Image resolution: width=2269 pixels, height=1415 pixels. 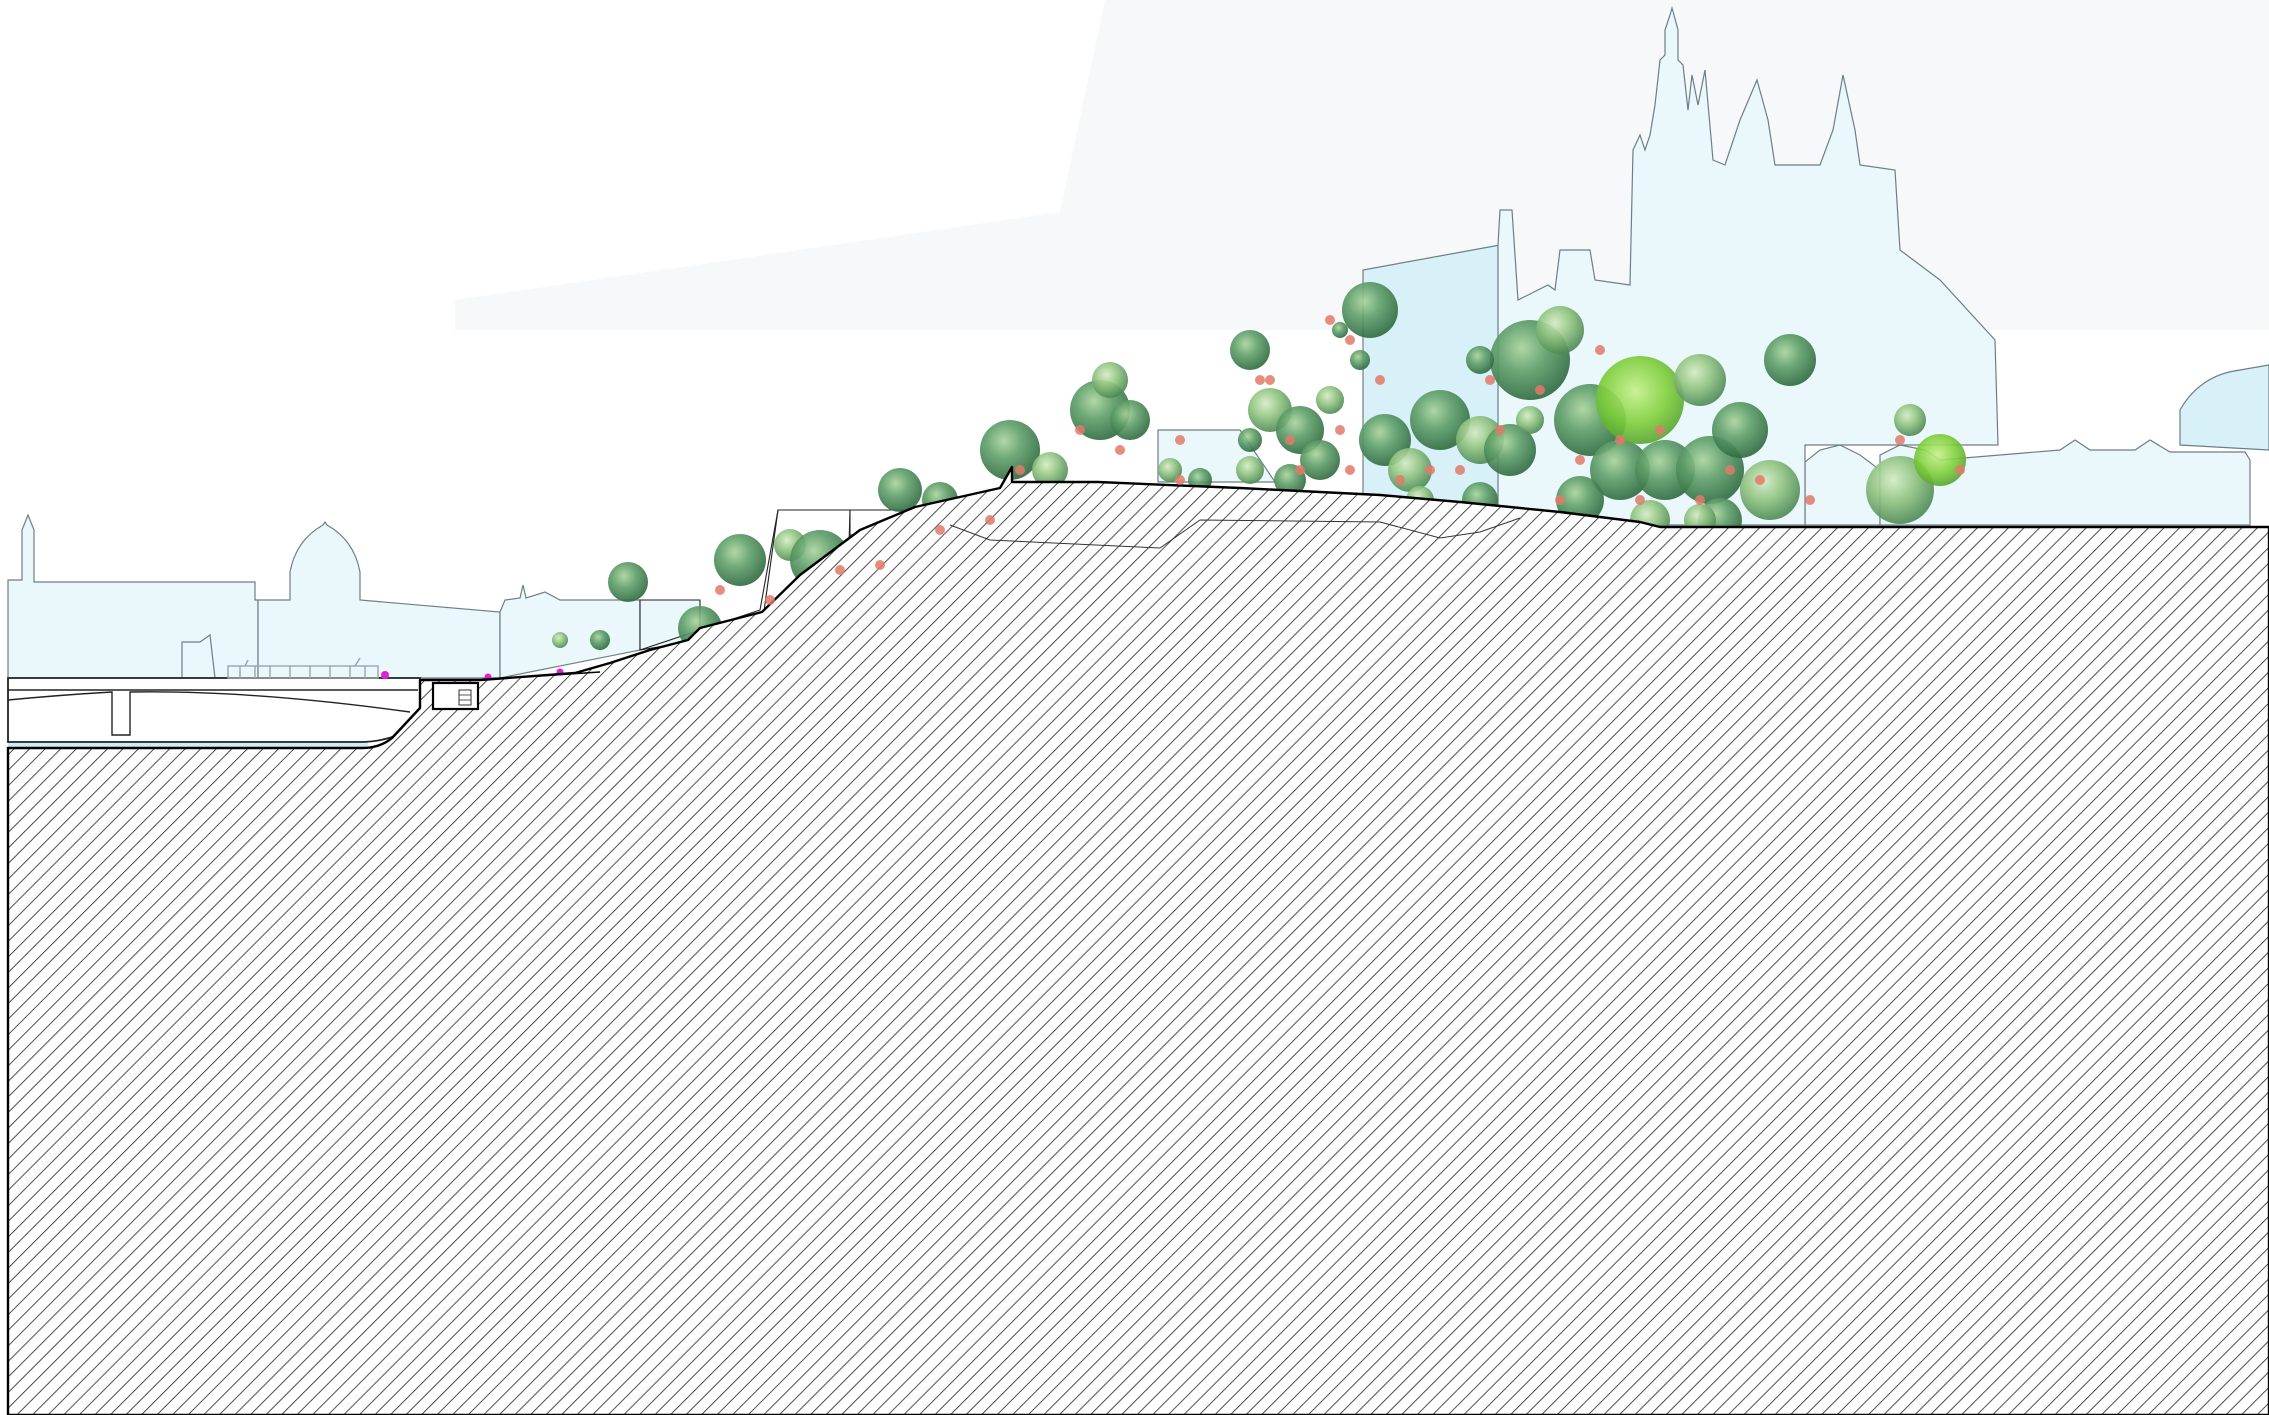 I want to click on tram, so click(x=303, y=668).